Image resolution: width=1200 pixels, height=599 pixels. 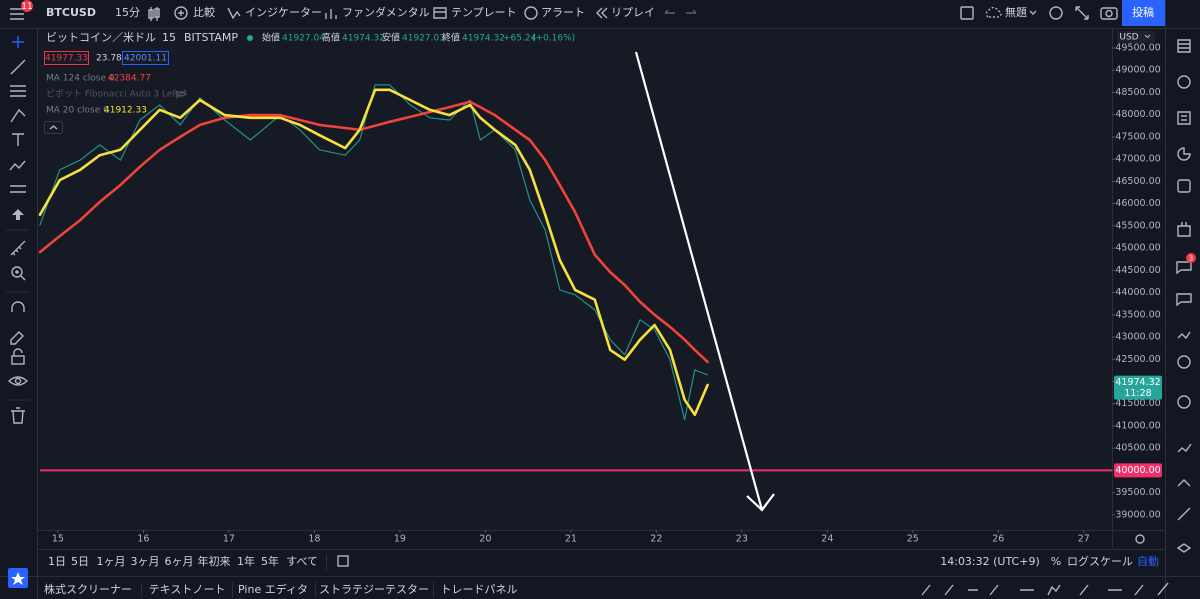 I want to click on text-tool, so click(x=18, y=139).